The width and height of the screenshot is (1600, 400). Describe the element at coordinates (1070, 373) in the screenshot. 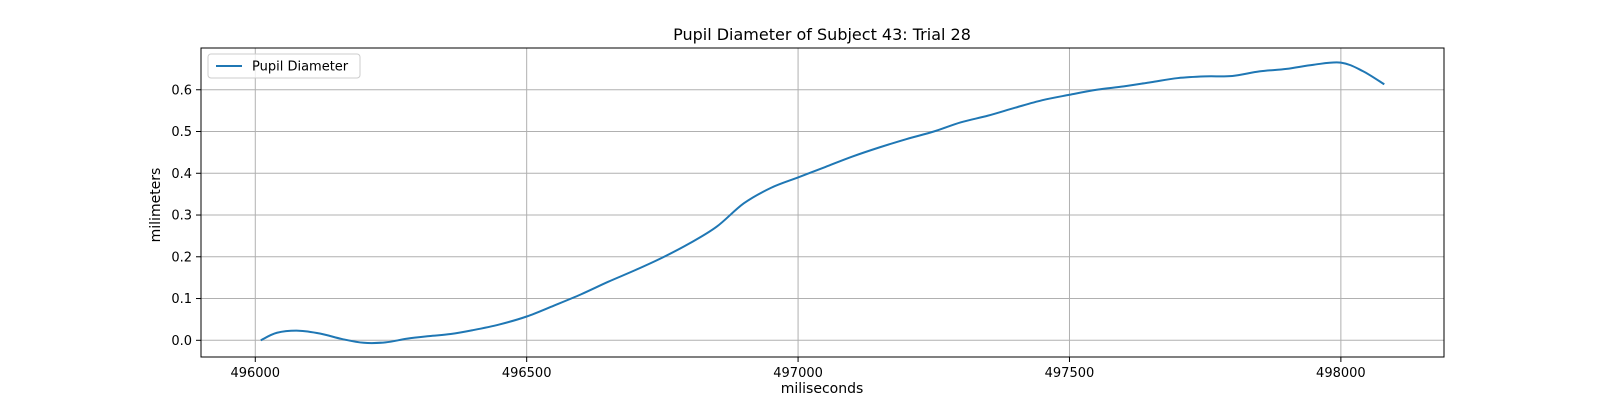

I see `x-tick-label: 497500` at that location.